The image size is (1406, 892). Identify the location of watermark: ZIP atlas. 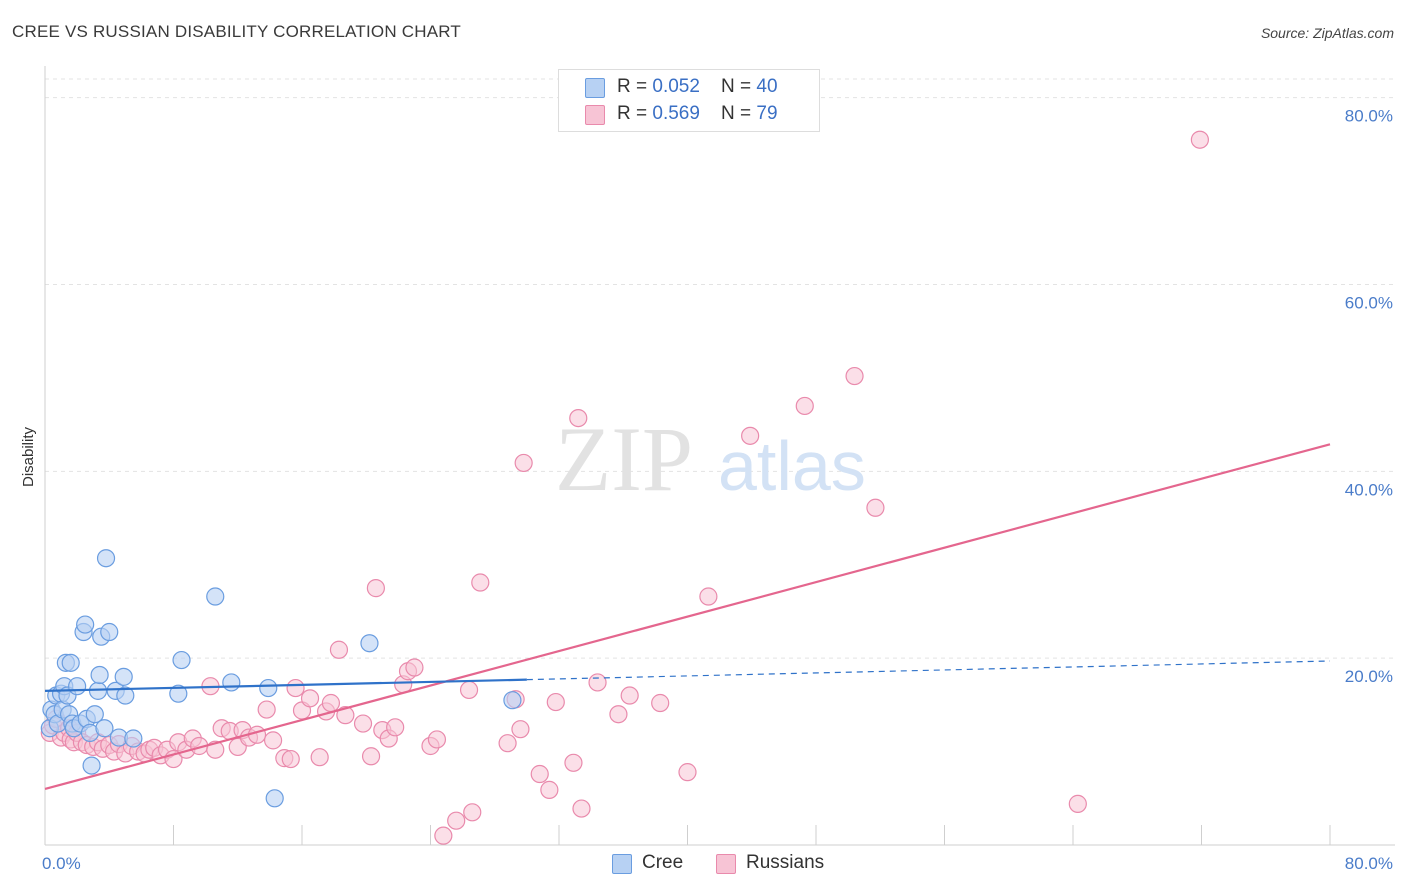
(710, 459).